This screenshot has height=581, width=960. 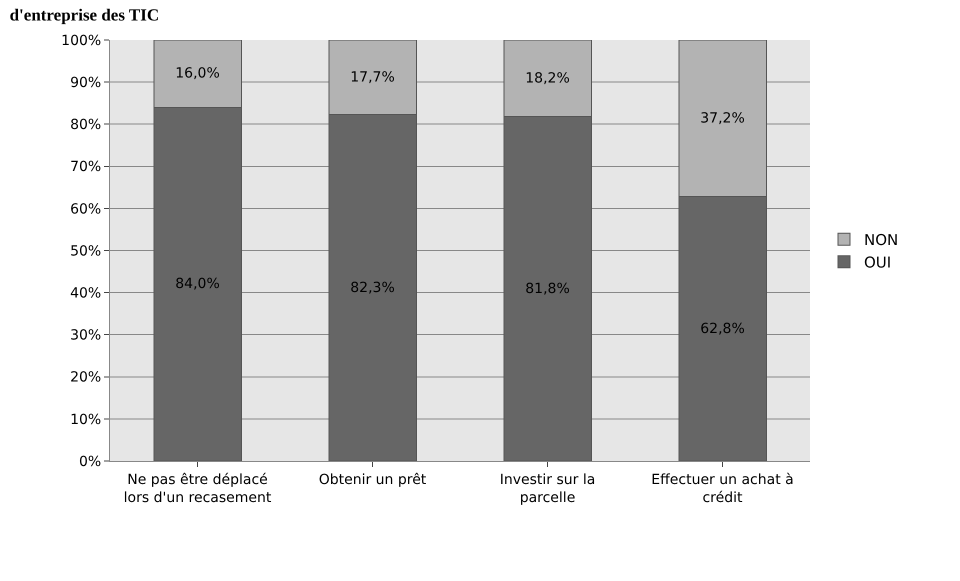 What do you see at coordinates (722, 328) in the screenshot?
I see `data-label: 62,8%` at bounding box center [722, 328].